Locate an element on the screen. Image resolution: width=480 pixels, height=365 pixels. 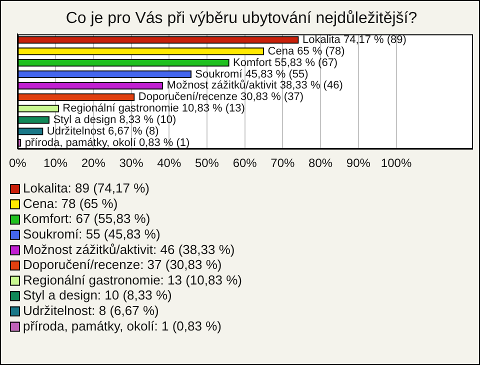
data-label: Soukromí 45,83 % (55) is located at coordinates (251, 74).